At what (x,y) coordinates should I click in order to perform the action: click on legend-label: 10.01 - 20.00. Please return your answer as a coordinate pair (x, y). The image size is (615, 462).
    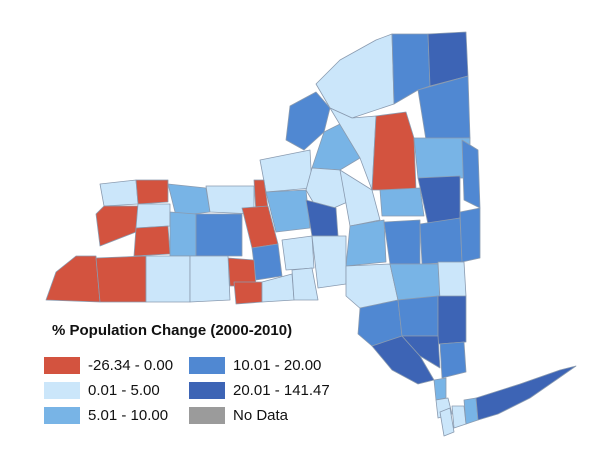
    Looking at the image, I should click on (277, 365).